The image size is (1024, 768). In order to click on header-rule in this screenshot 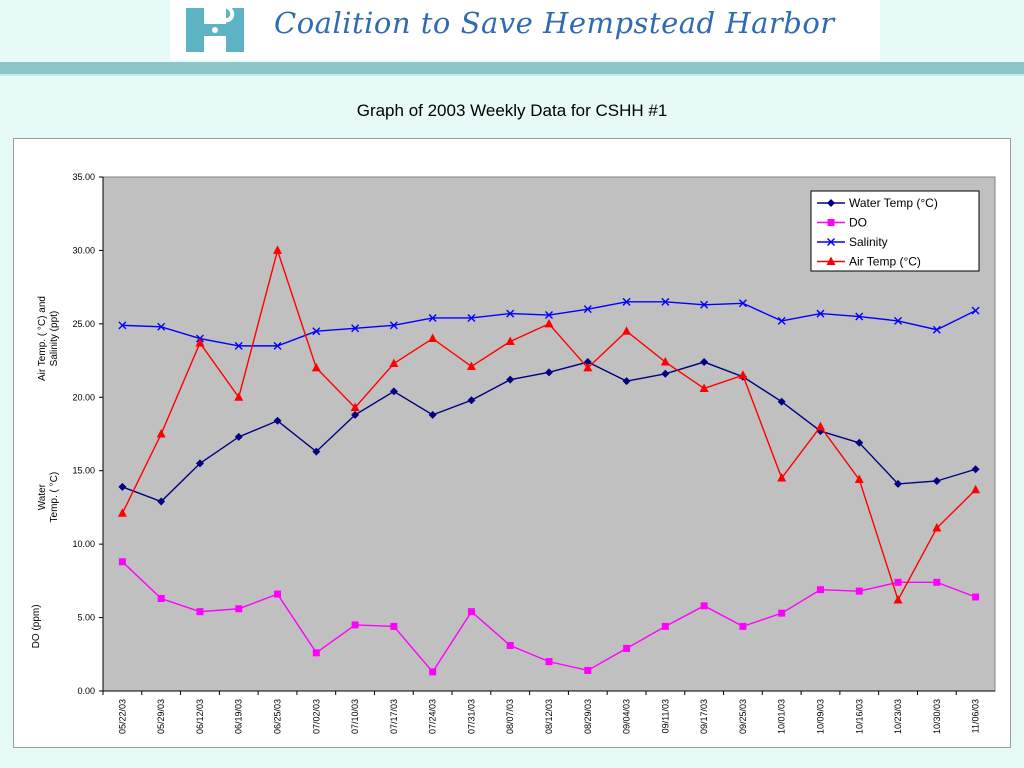, I will do `click(512, 68)`.